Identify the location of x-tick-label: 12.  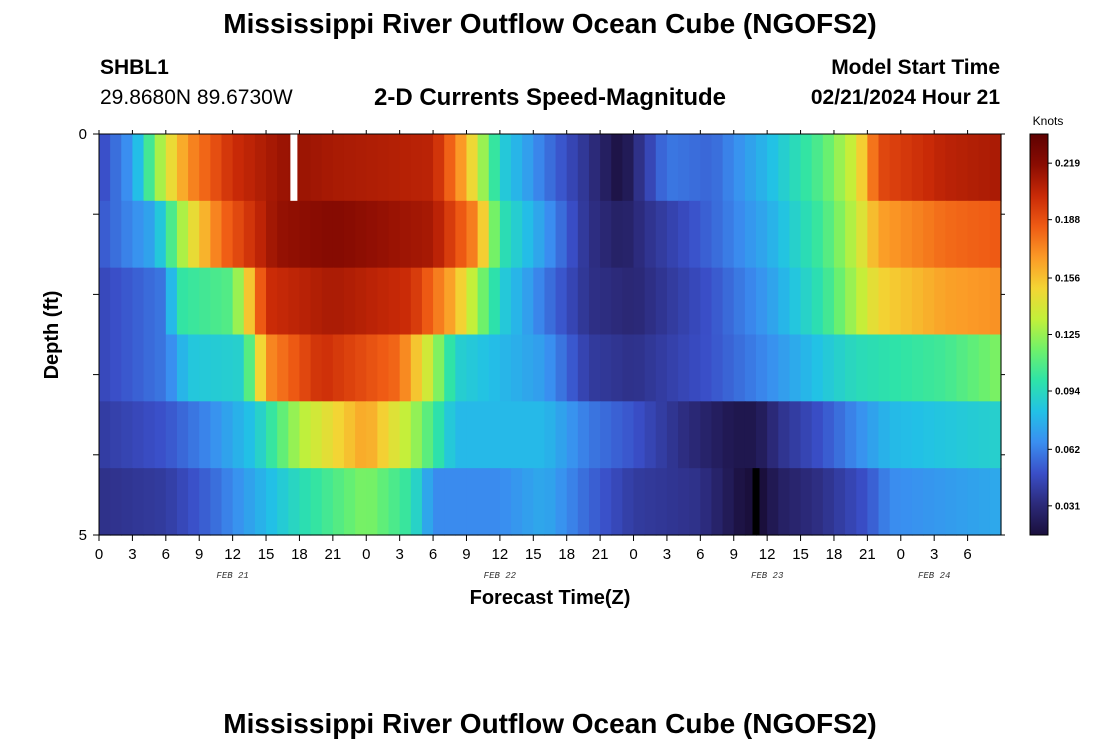
(767, 554).